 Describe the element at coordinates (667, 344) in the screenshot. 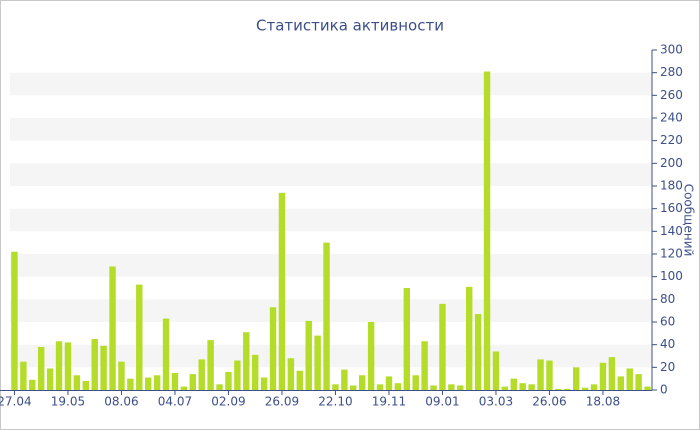

I see `y-tick-label: 40` at that location.